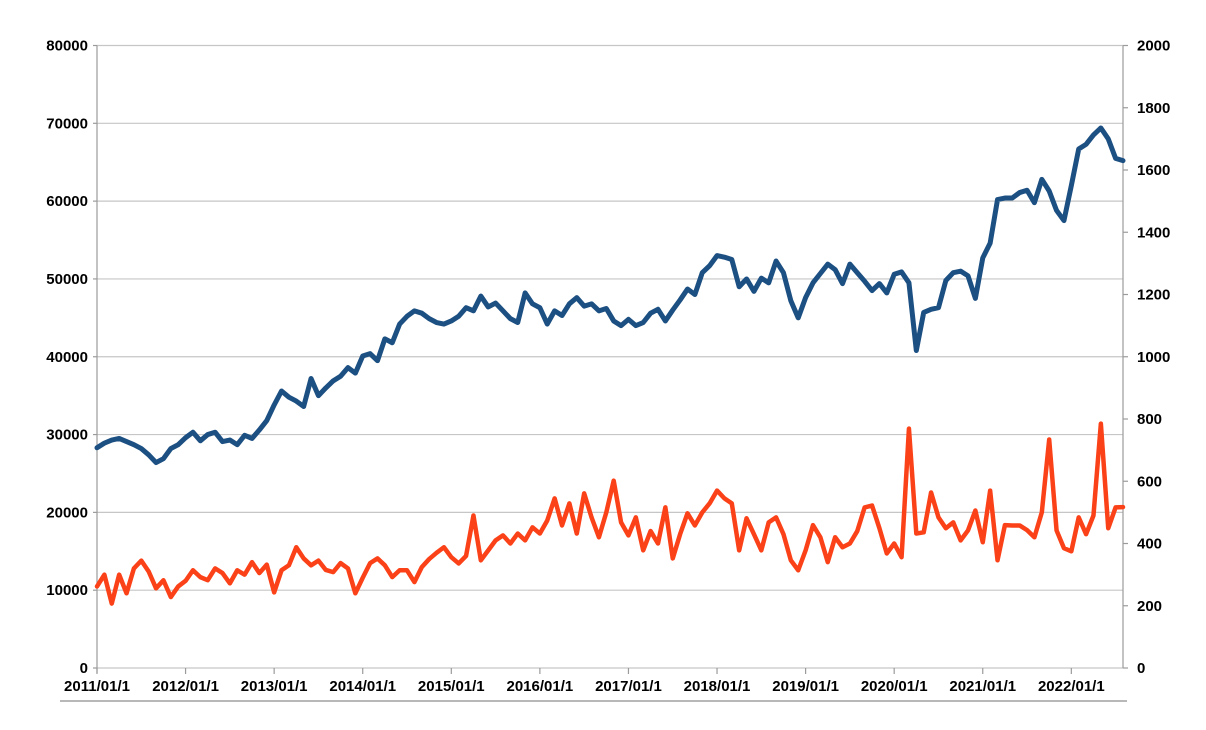 This screenshot has width=1206, height=730. Describe the element at coordinates (84, 668) in the screenshot. I see `left-axis-tick-label: 0` at that location.